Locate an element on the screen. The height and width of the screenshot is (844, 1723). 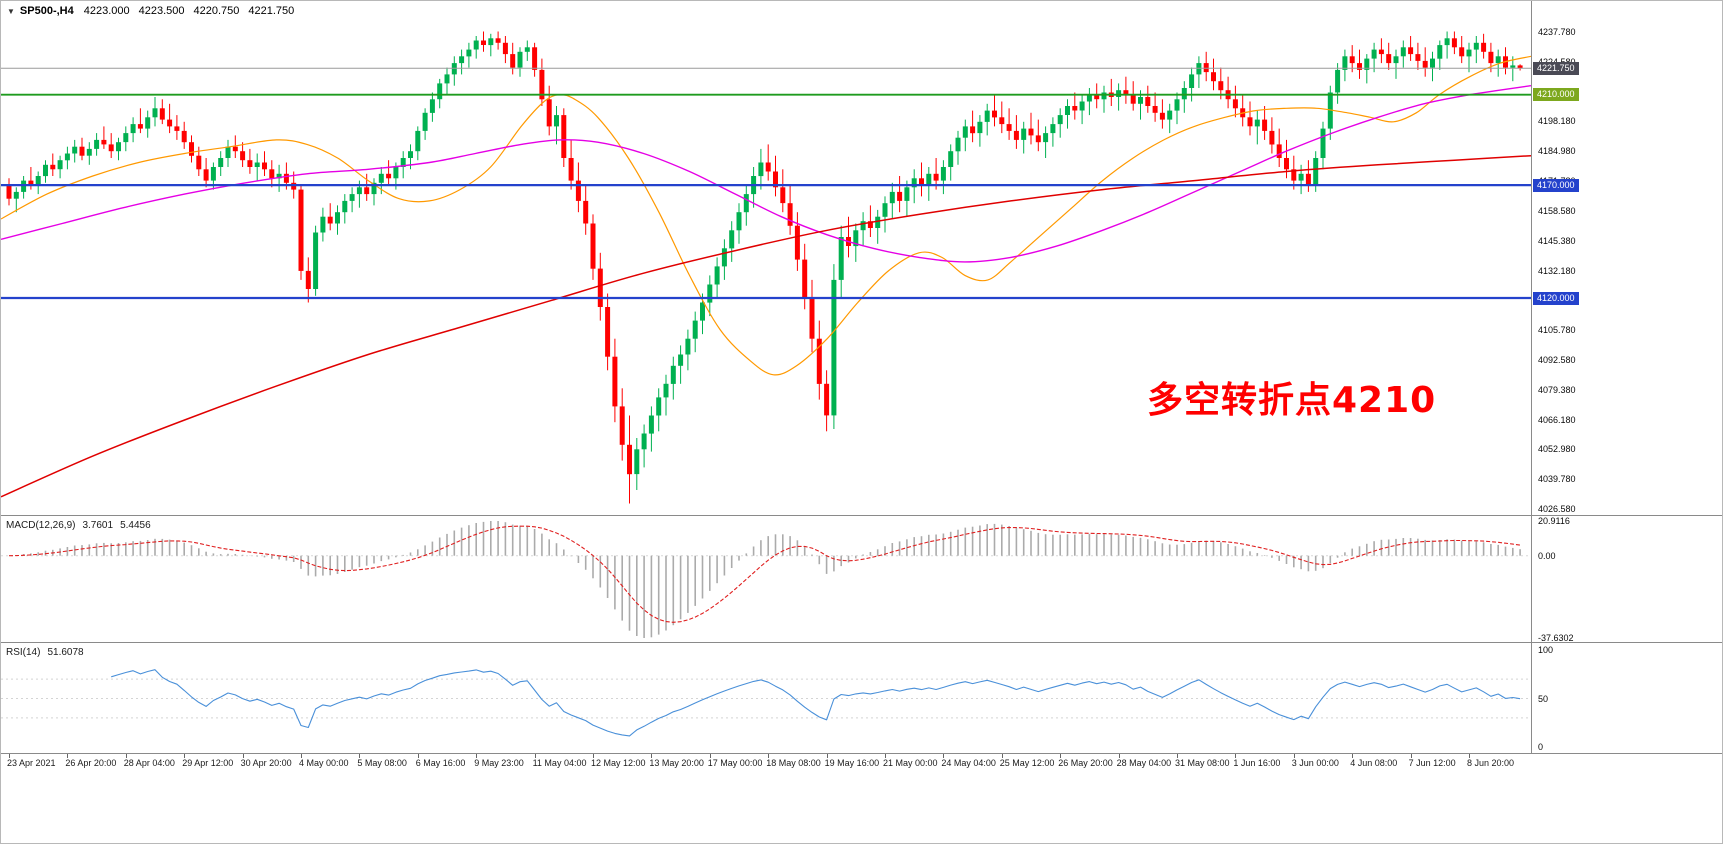
time-axis-label: 17 May 00:00 is located at coordinates (735, 763).